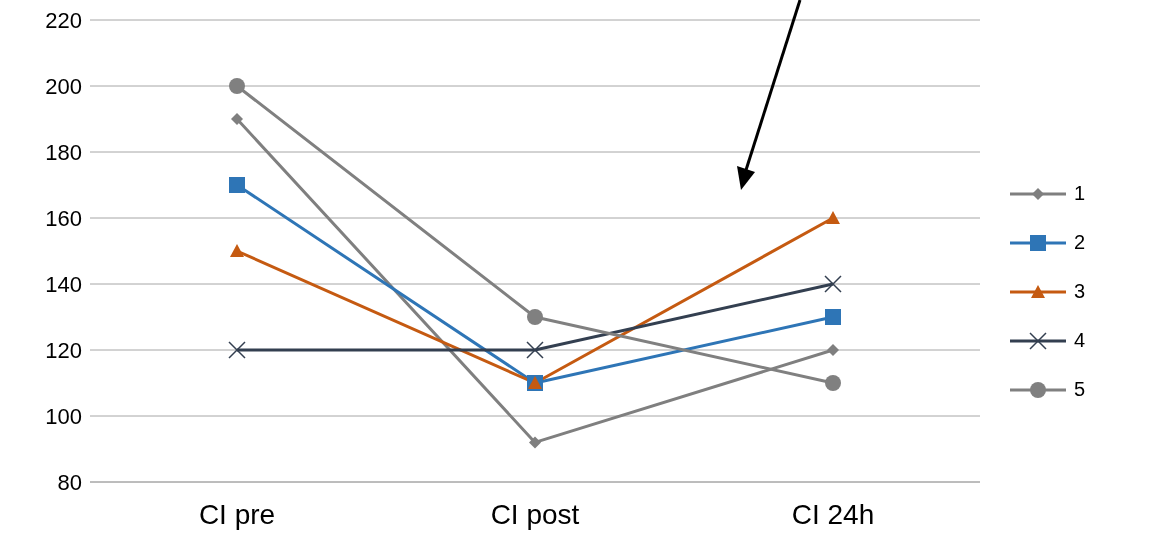 The image size is (1170, 553). Describe the element at coordinates (1080, 291) in the screenshot. I see `legend-label: 3` at that location.